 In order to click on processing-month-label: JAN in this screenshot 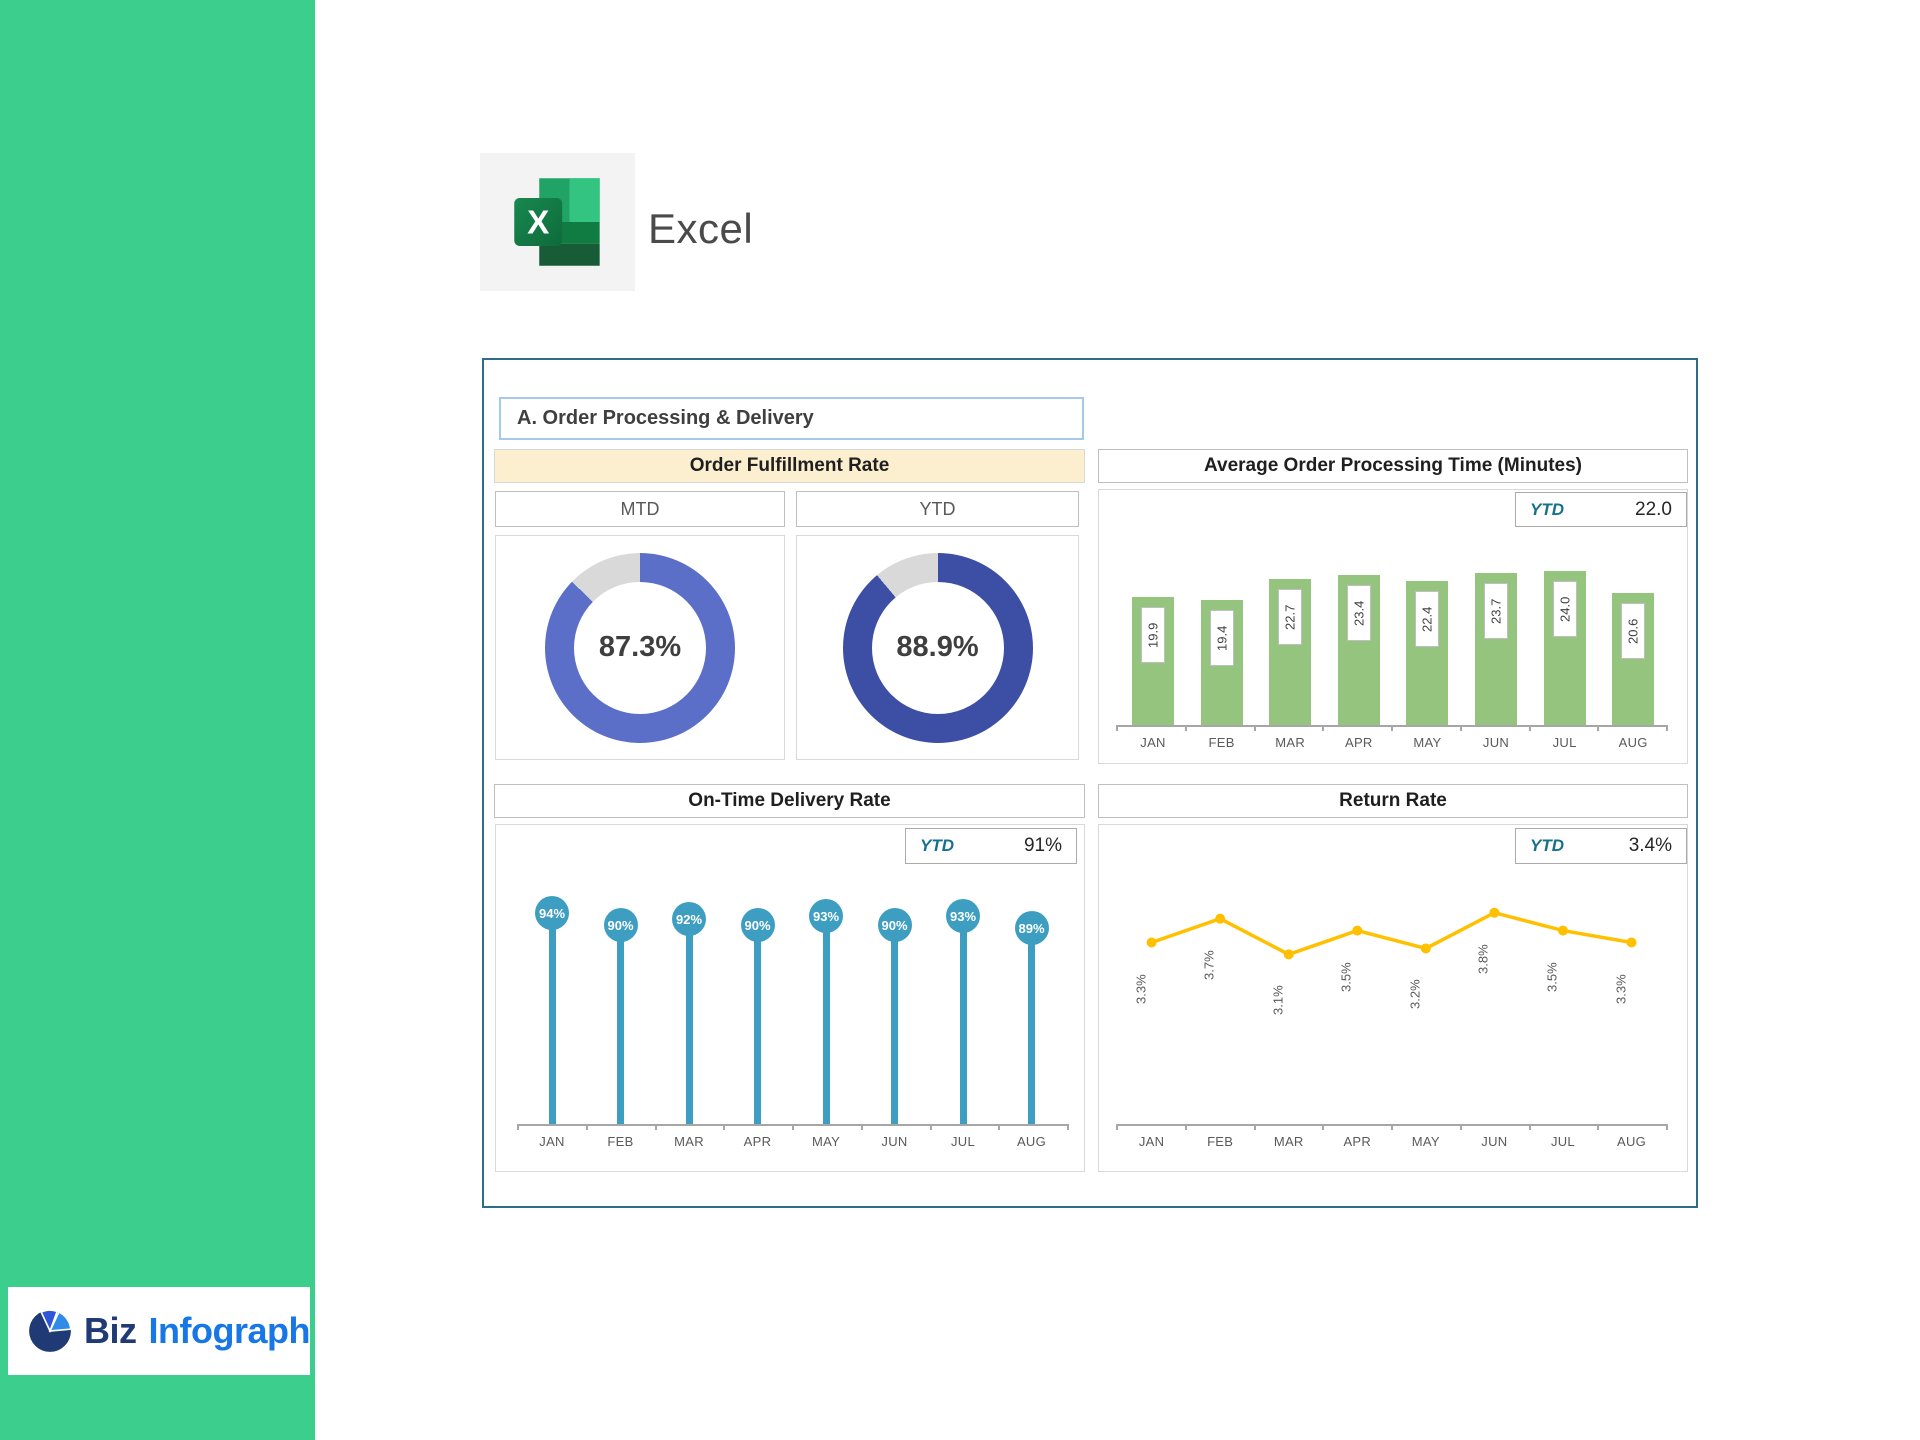, I will do `click(1153, 742)`.